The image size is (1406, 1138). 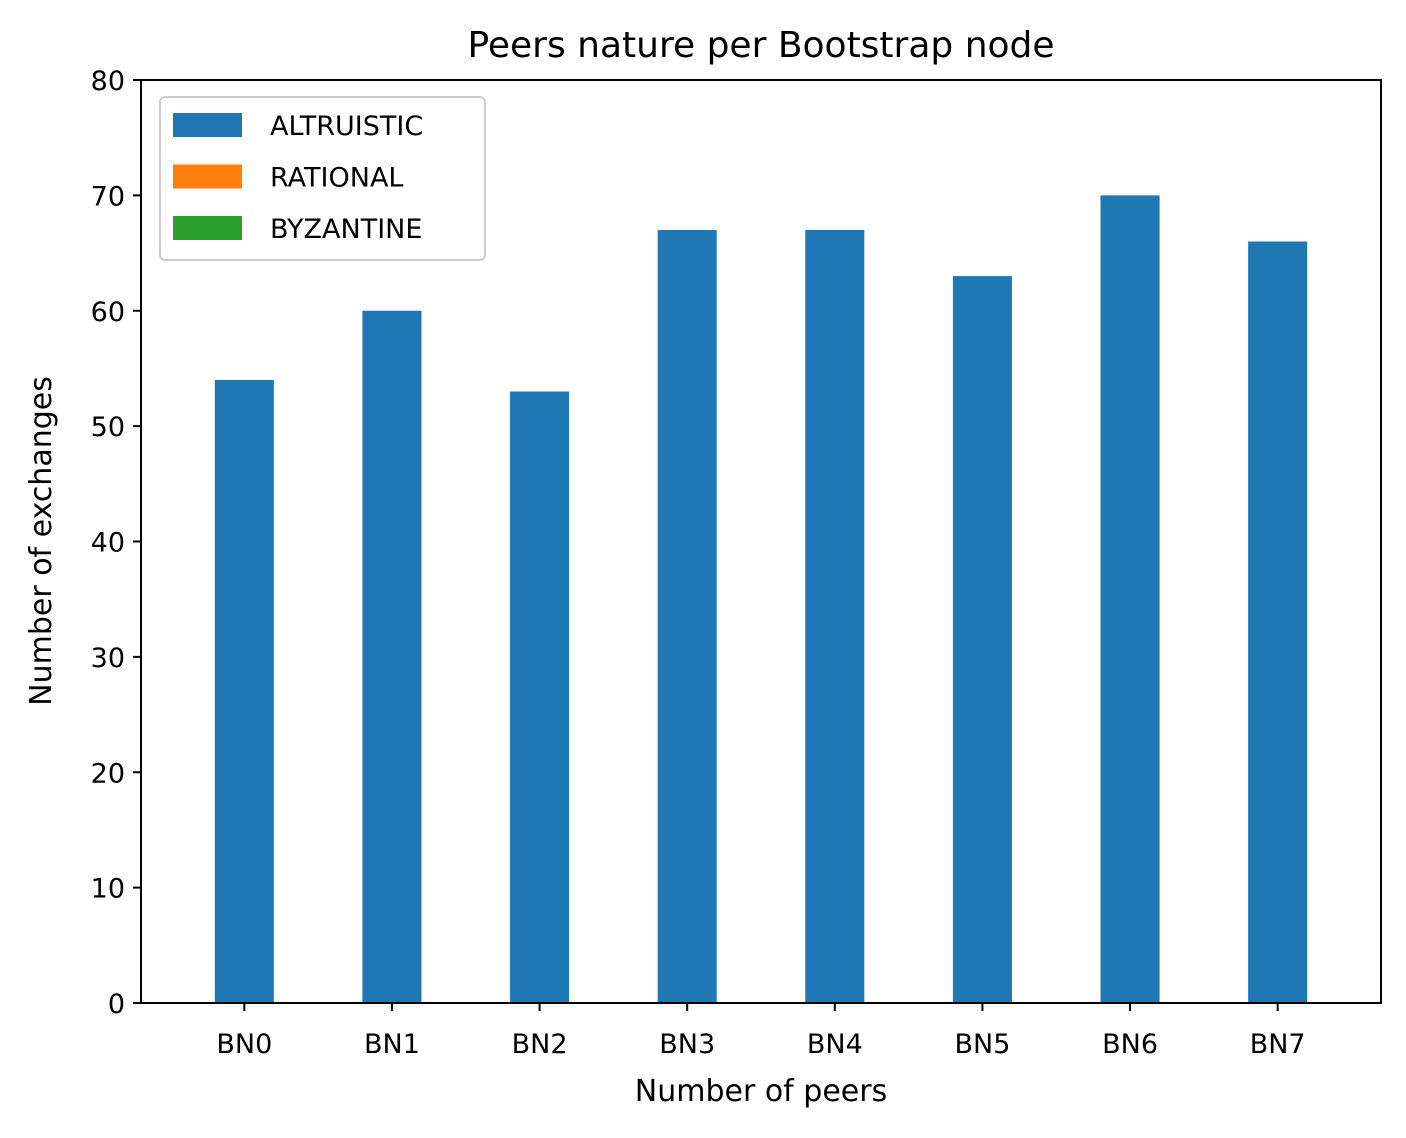 What do you see at coordinates (982, 639) in the screenshot?
I see `bar-altruistic-bn5` at bounding box center [982, 639].